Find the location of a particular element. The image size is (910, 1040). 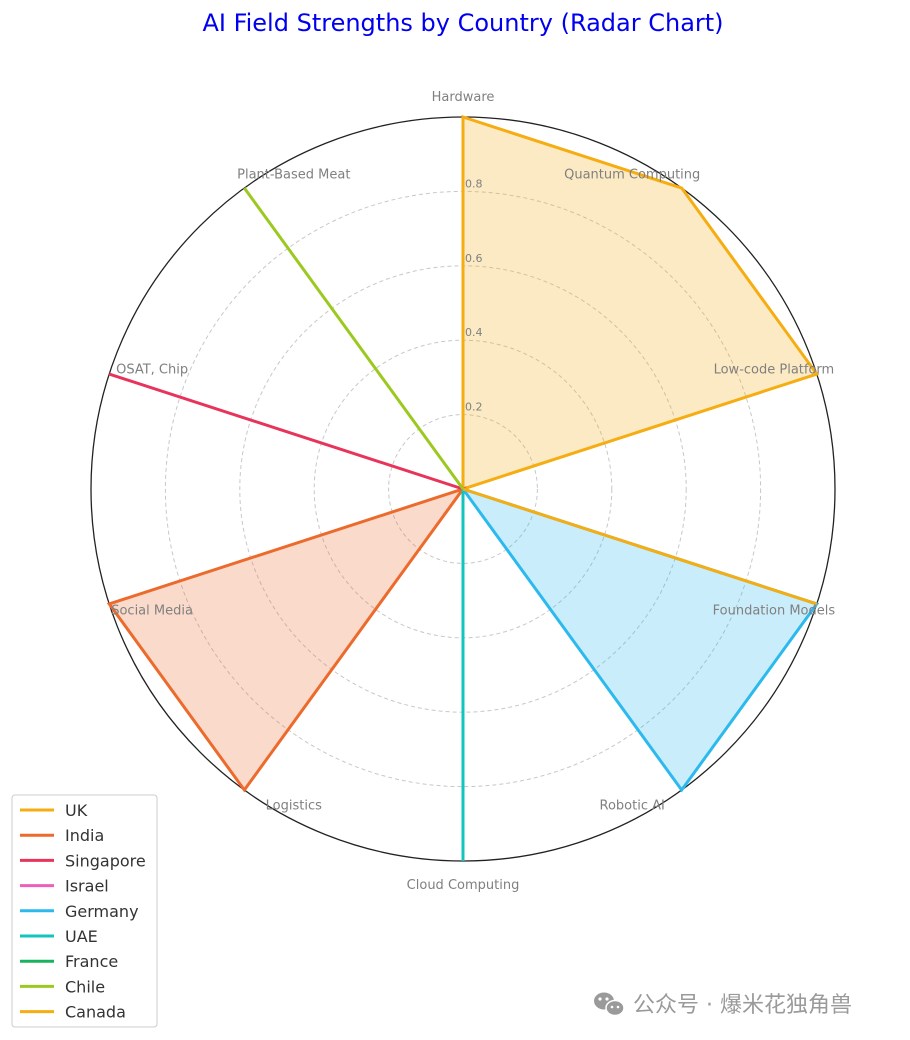

axis-label-1: Quantum Computing is located at coordinates (632, 175).